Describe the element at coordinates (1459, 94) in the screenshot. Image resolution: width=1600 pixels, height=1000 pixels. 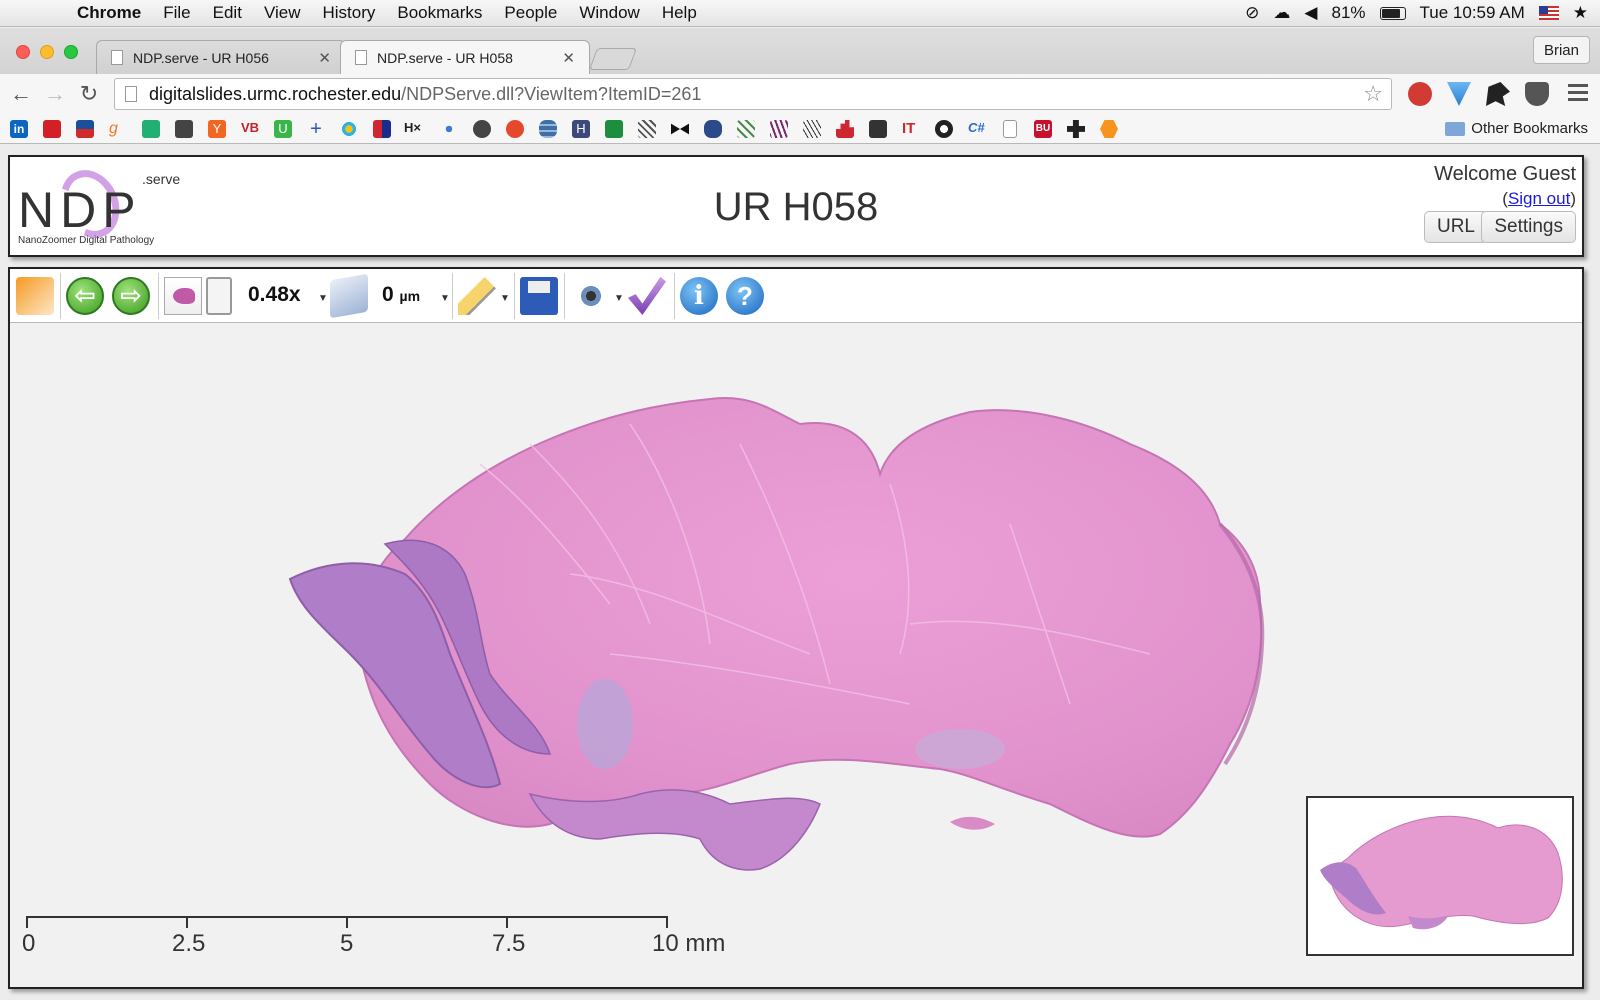
I see `vpn-extension-icon` at that location.